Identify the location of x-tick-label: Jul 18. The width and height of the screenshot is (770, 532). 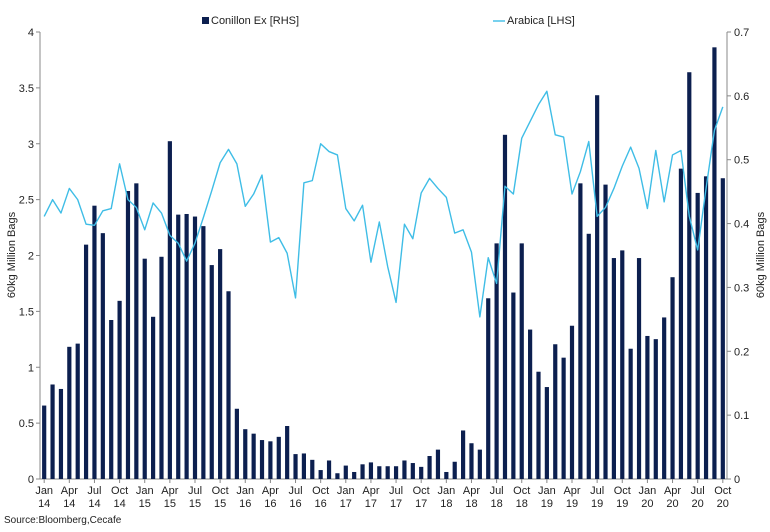
(497, 497).